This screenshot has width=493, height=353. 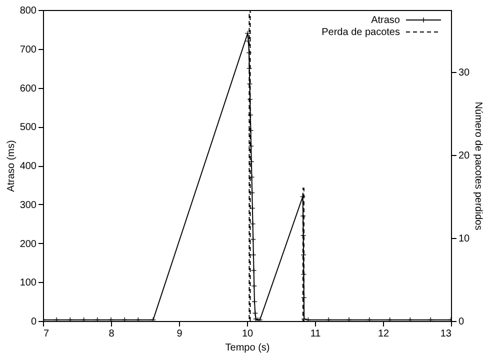 What do you see at coordinates (28, 205) in the screenshot?
I see `y-tick-label: 300` at bounding box center [28, 205].